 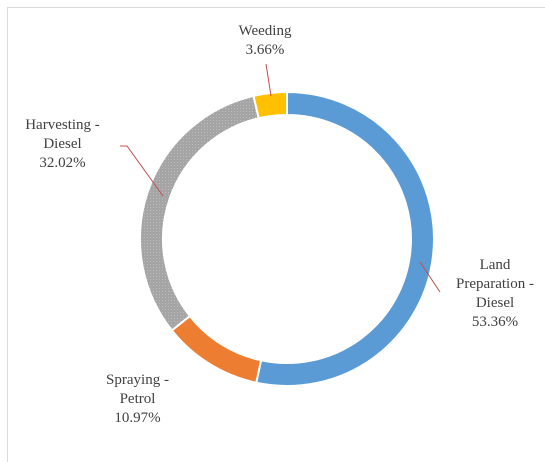 What do you see at coordinates (265, 41) in the screenshot?
I see `label: Weeding 3.66%` at bounding box center [265, 41].